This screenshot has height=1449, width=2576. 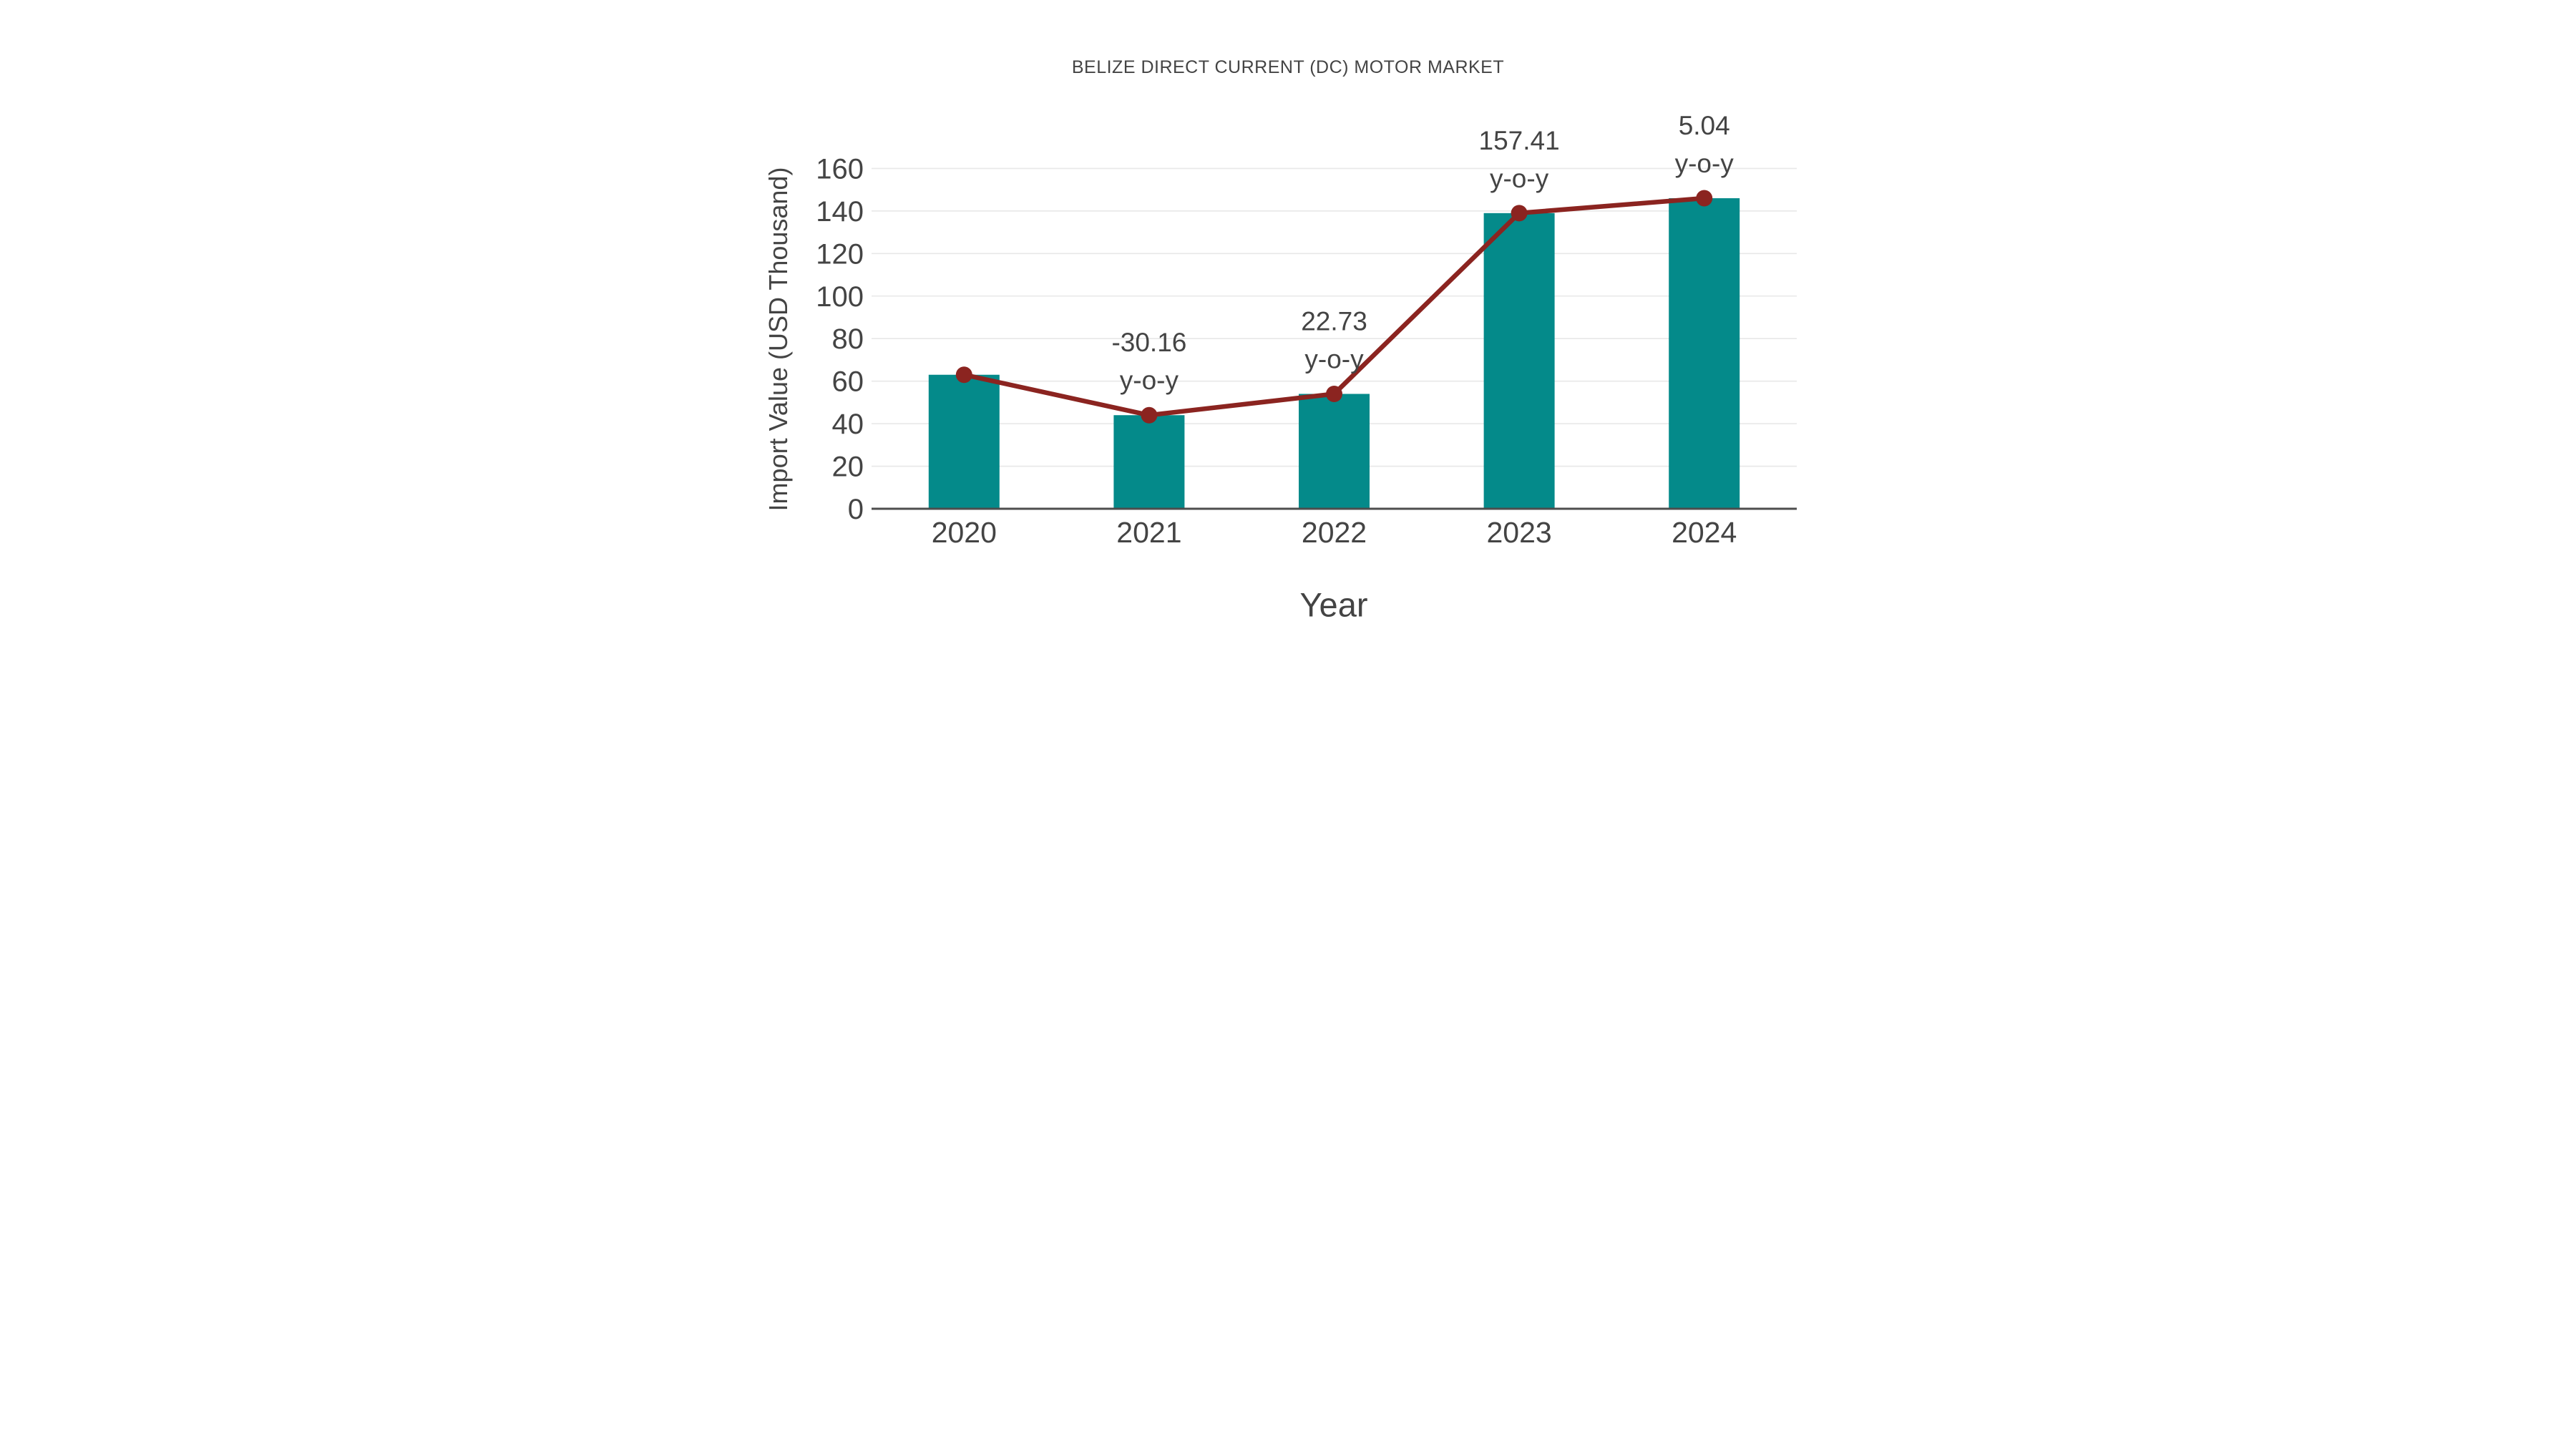 What do you see at coordinates (856, 509) in the screenshot?
I see `y-tick-label: 0` at bounding box center [856, 509].